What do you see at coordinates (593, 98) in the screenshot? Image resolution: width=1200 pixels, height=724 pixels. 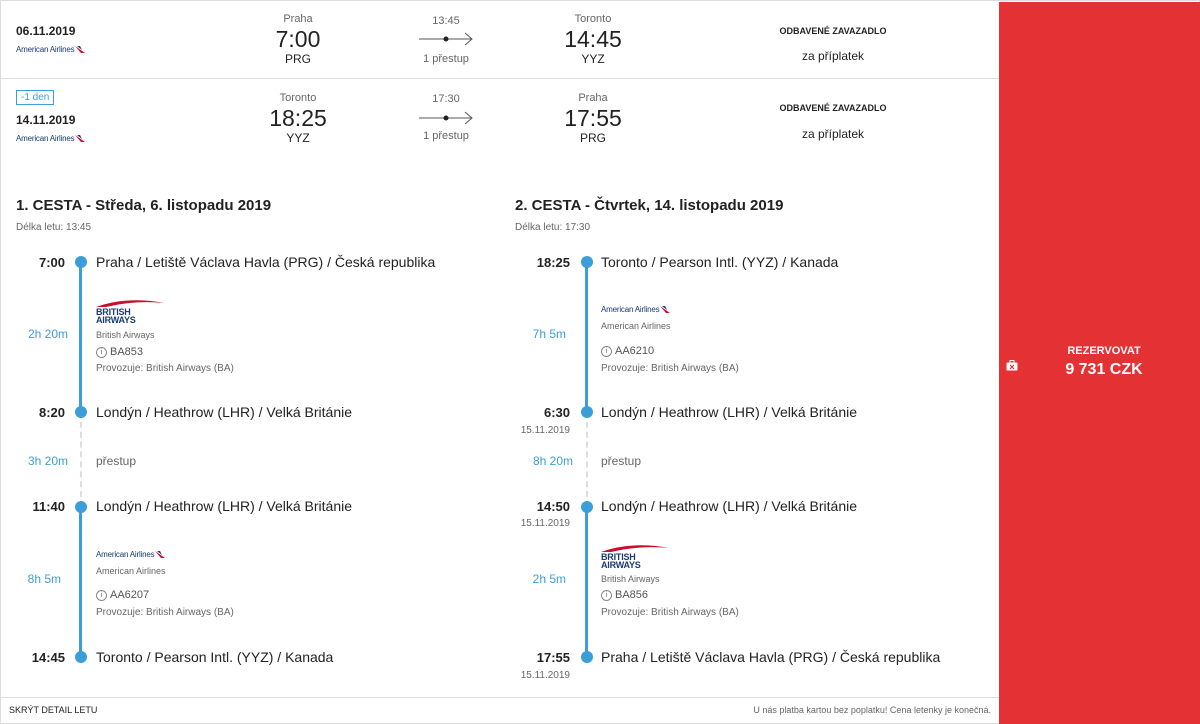 I see `destination-city: Praha` at bounding box center [593, 98].